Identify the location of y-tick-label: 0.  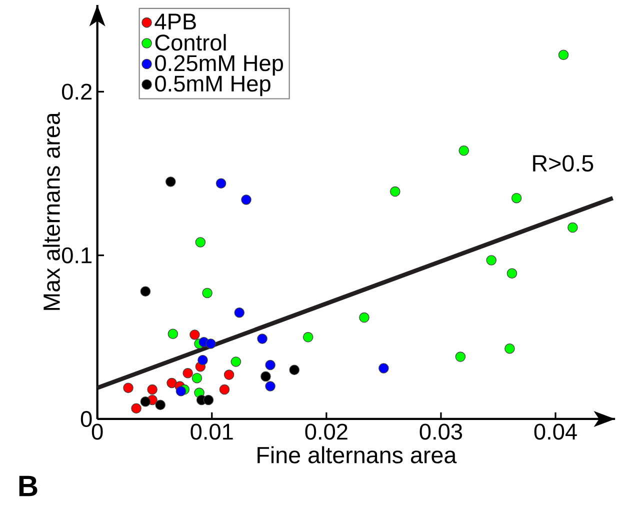
(86, 419).